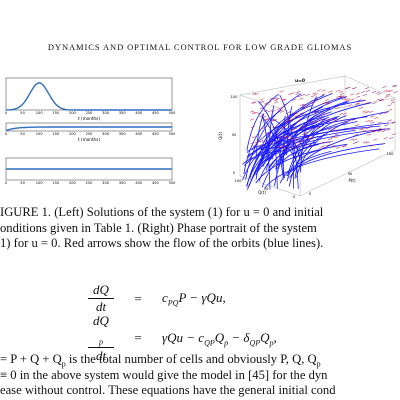 This screenshot has height=400, width=400. Describe the element at coordinates (219, 338) in the screenshot. I see `rhs: γQu − cQPQp − δQPQp,` at that location.